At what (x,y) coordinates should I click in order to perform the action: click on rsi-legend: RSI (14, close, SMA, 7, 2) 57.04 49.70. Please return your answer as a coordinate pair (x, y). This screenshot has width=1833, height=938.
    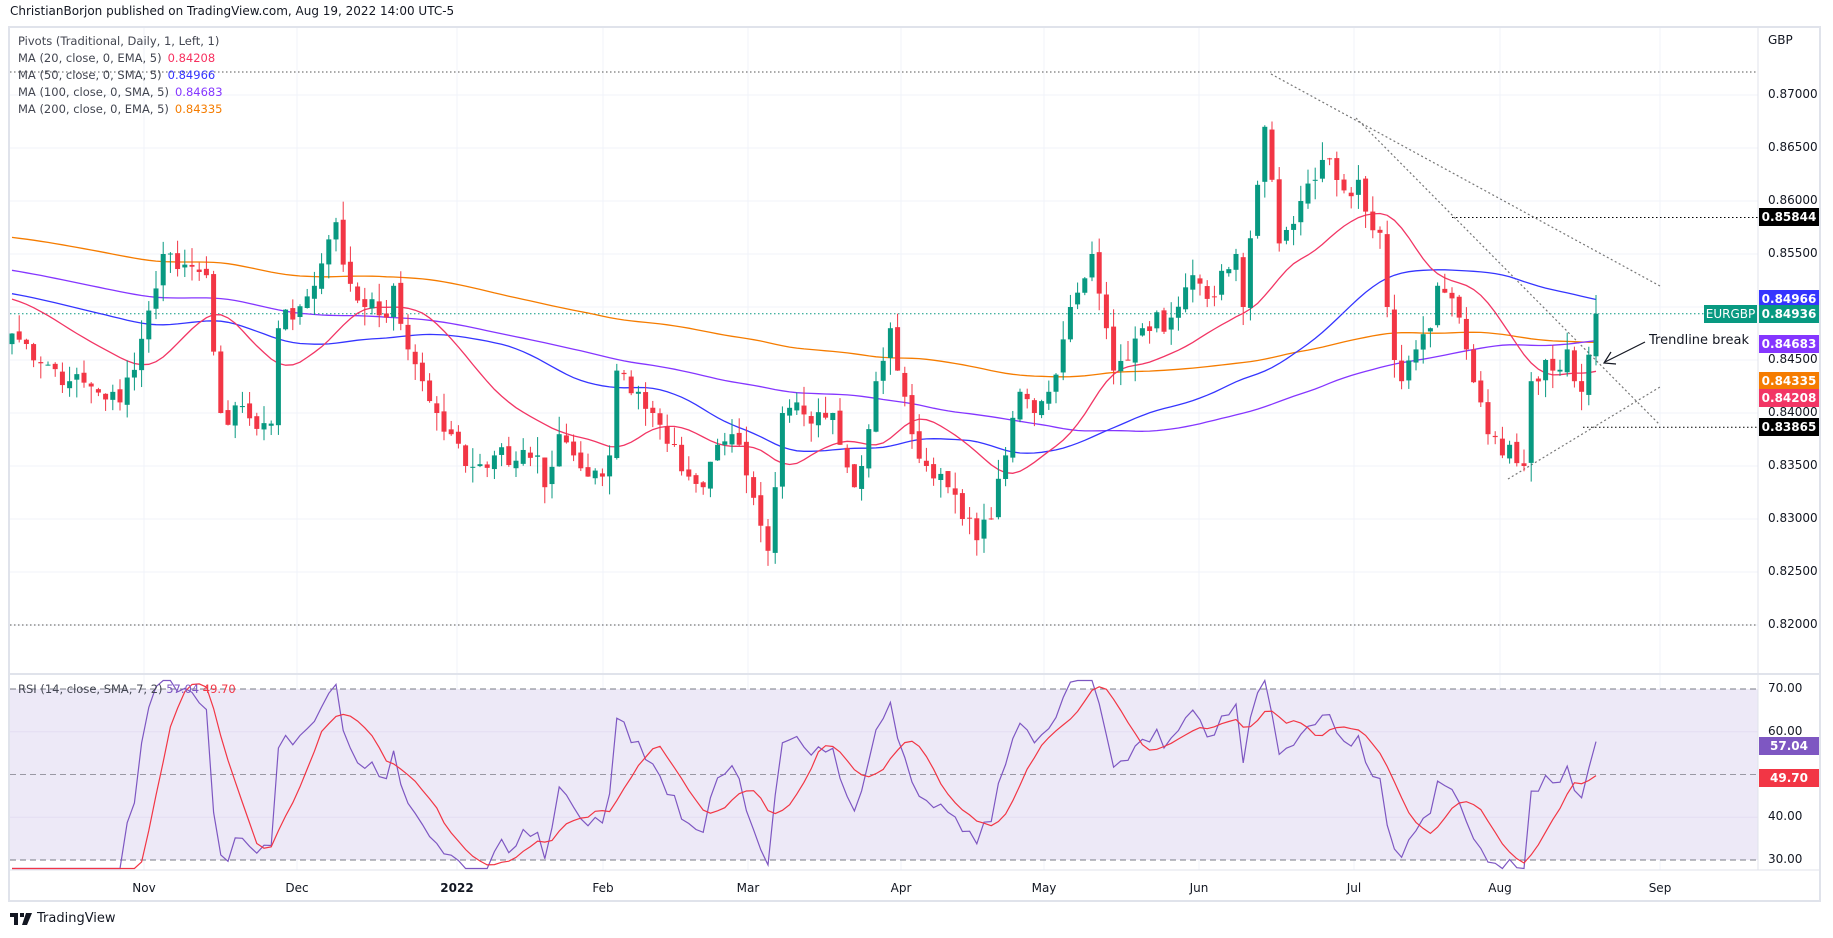
    Looking at the image, I should click on (127, 689).